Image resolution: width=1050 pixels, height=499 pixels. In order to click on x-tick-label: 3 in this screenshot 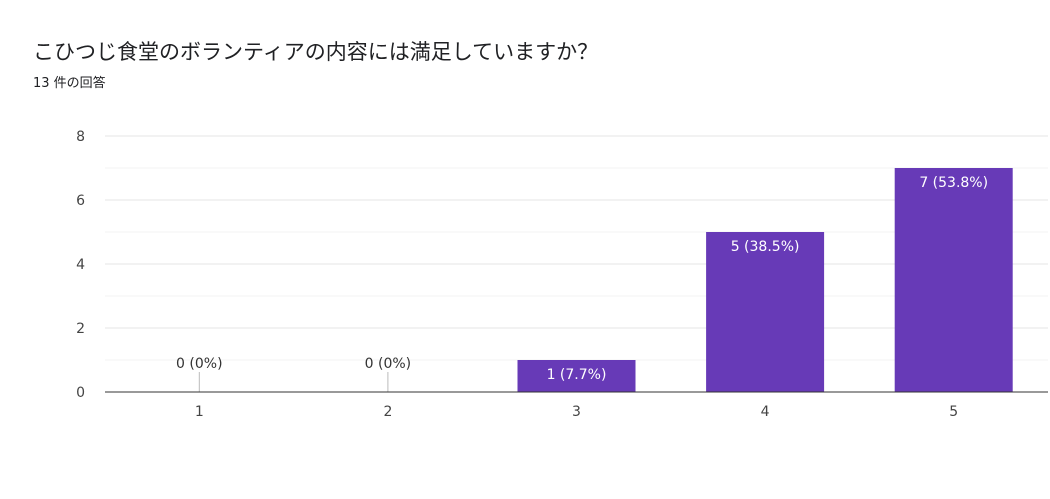, I will do `click(576, 412)`.